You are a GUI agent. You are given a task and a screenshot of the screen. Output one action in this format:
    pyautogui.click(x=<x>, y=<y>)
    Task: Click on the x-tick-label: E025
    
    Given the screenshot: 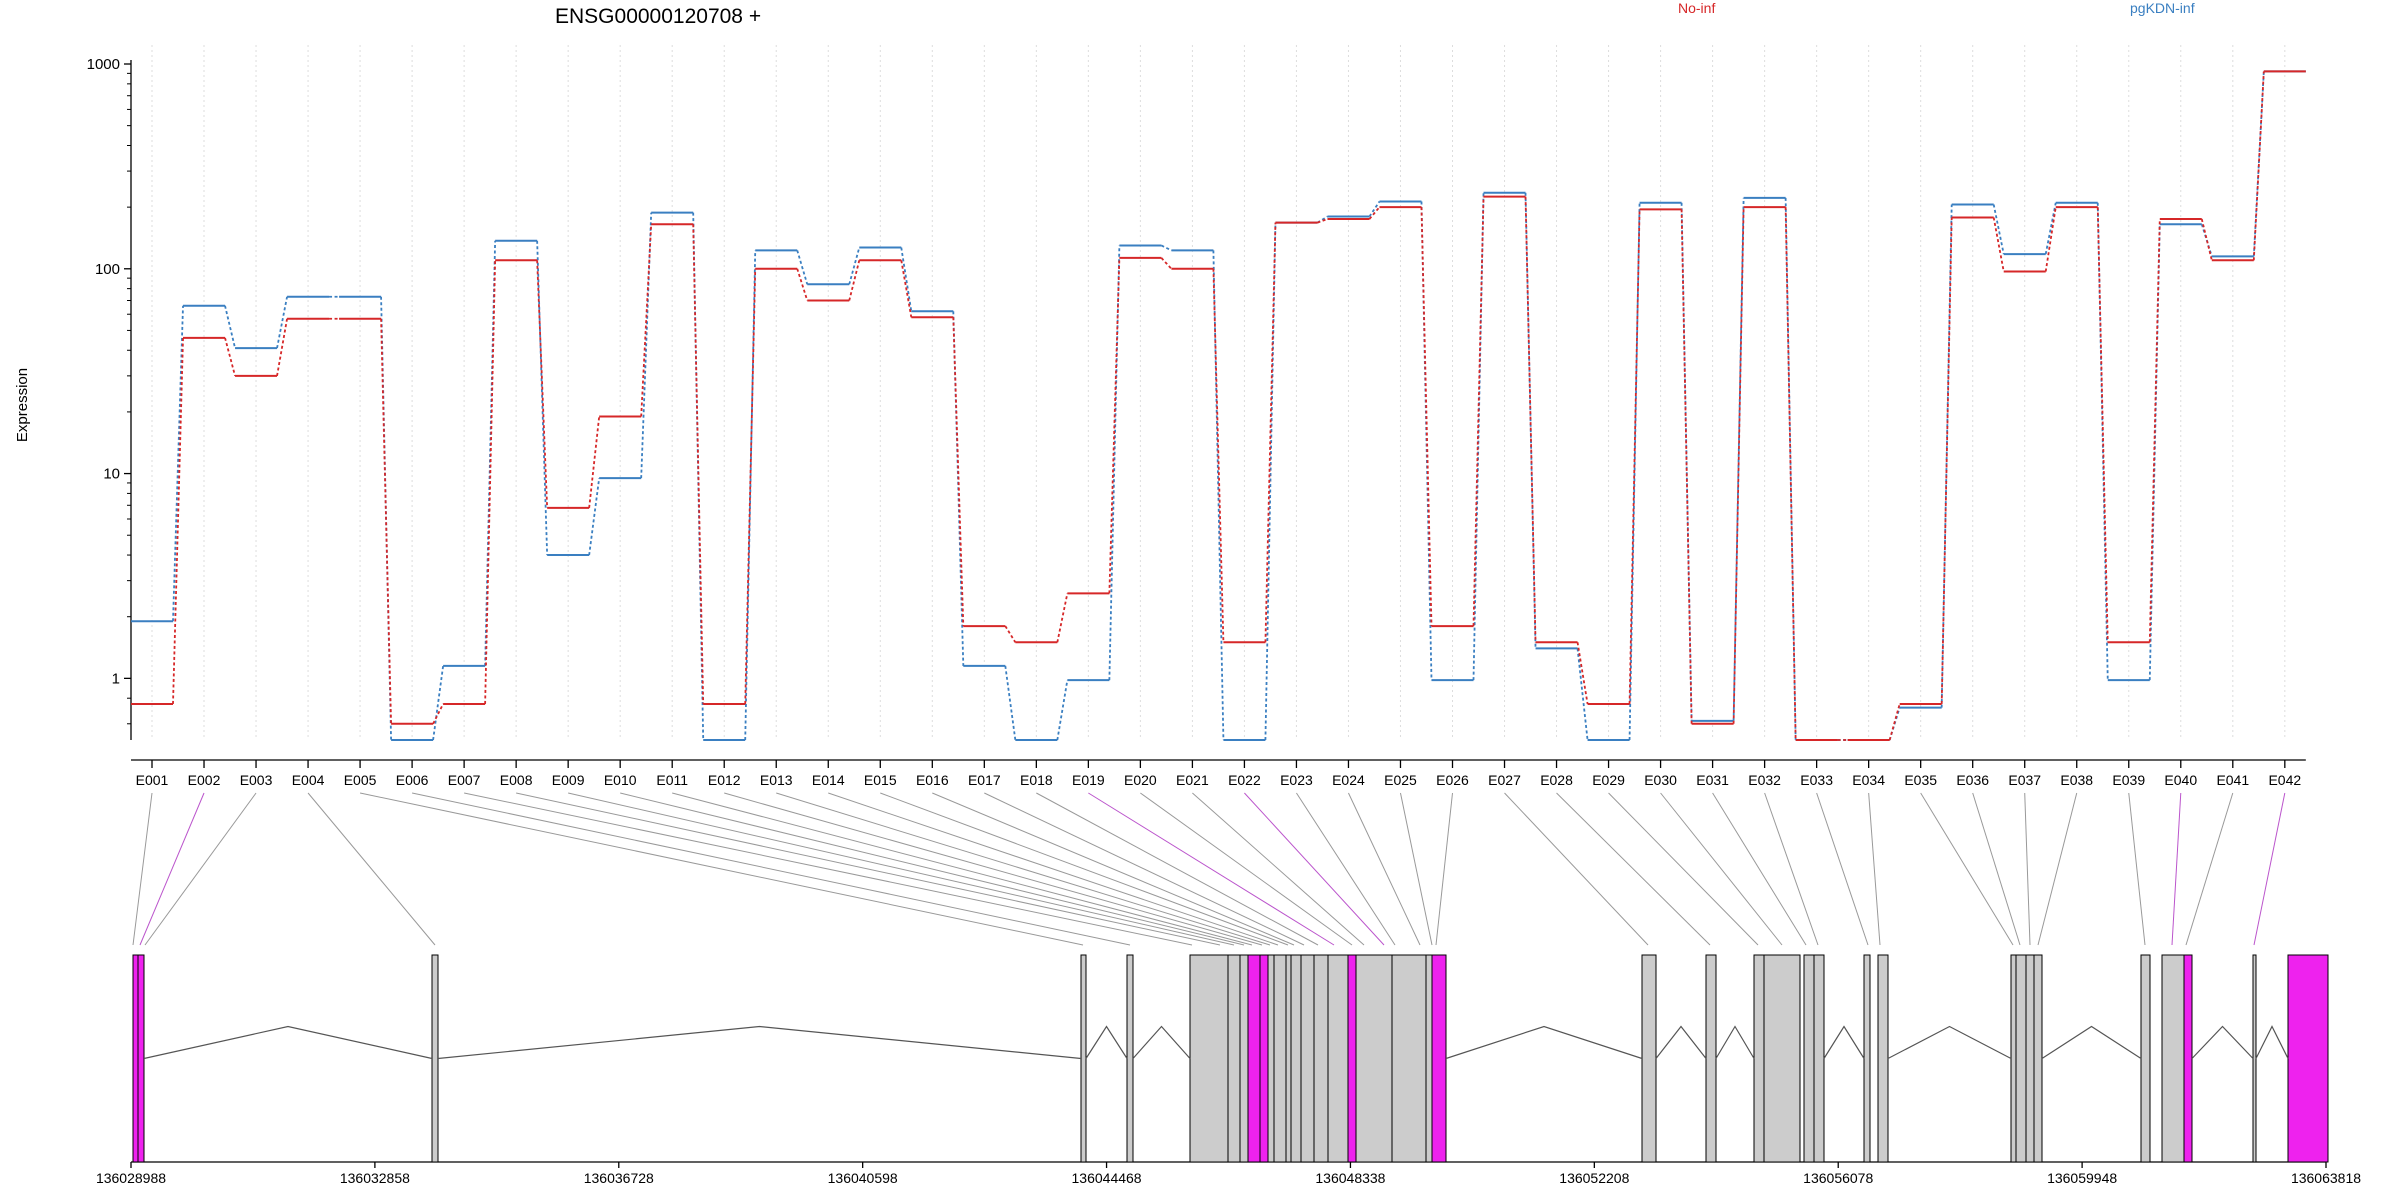 What is the action you would take?
    pyautogui.click(x=1400, y=780)
    